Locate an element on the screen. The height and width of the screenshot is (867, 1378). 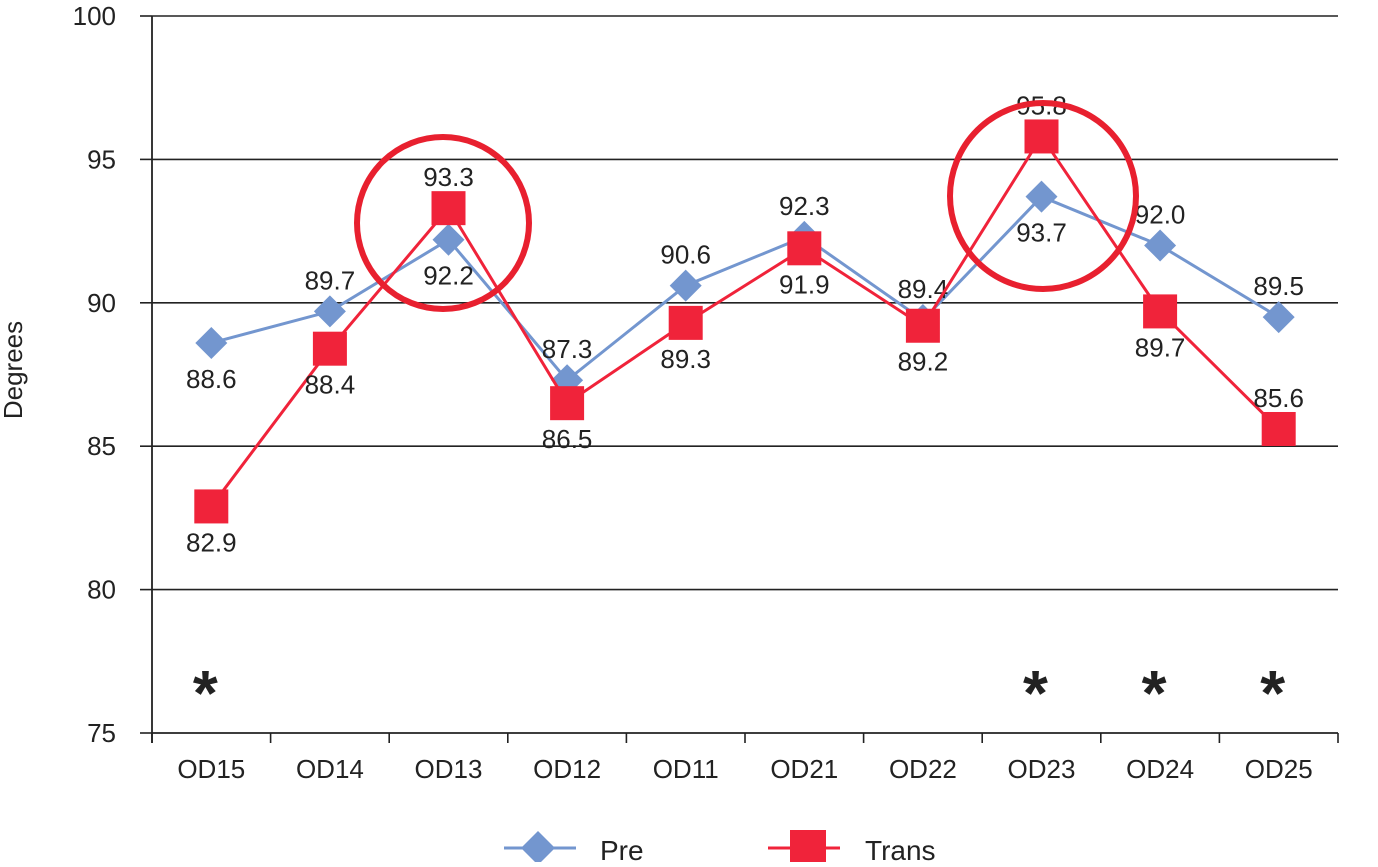
legend-label-pre: Pre is located at coordinates (622, 848).